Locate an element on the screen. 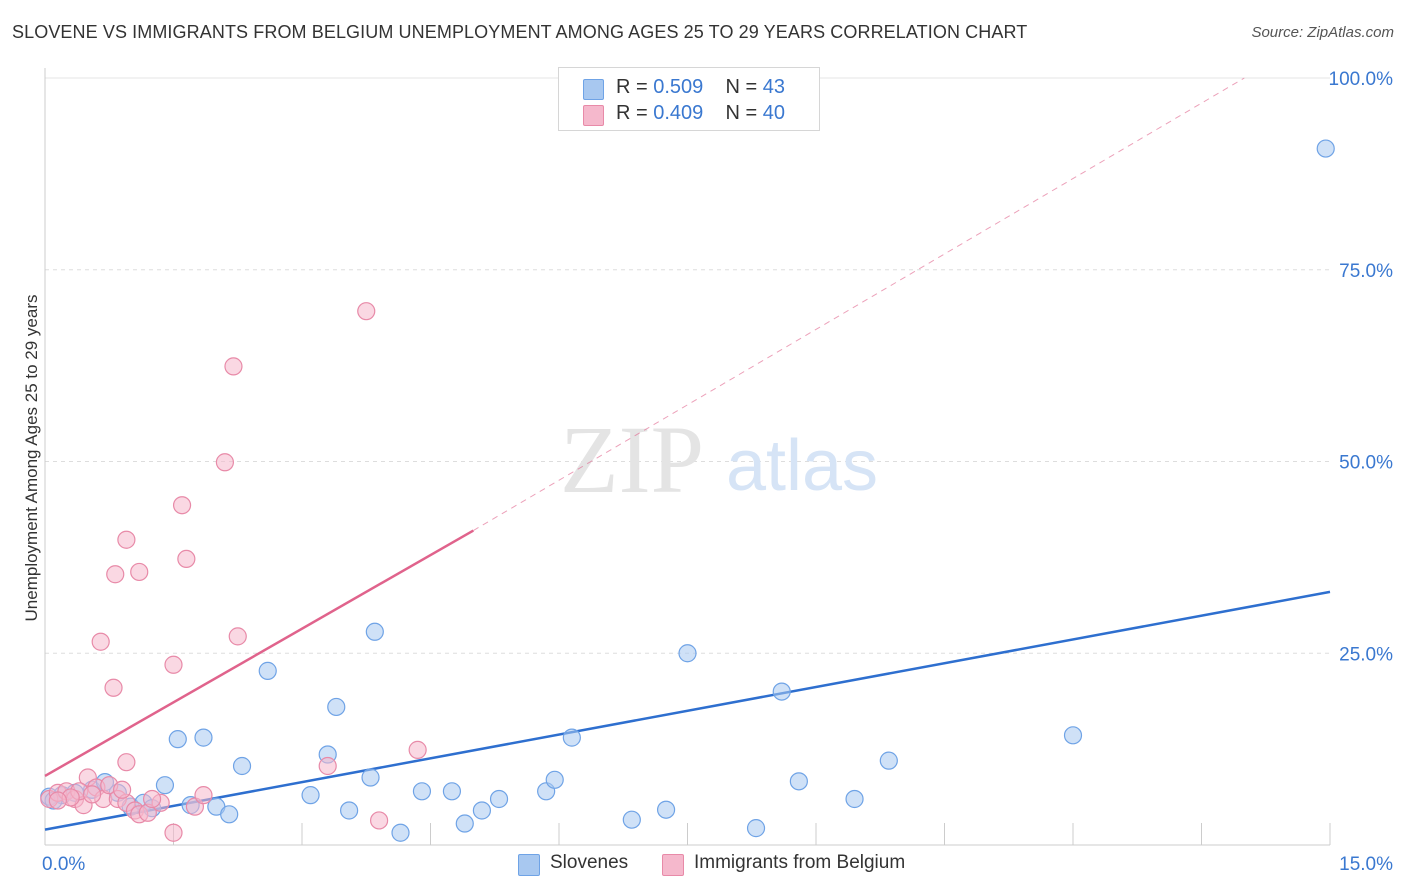  x-tick-label: 15.0% is located at coordinates (1366, 864).